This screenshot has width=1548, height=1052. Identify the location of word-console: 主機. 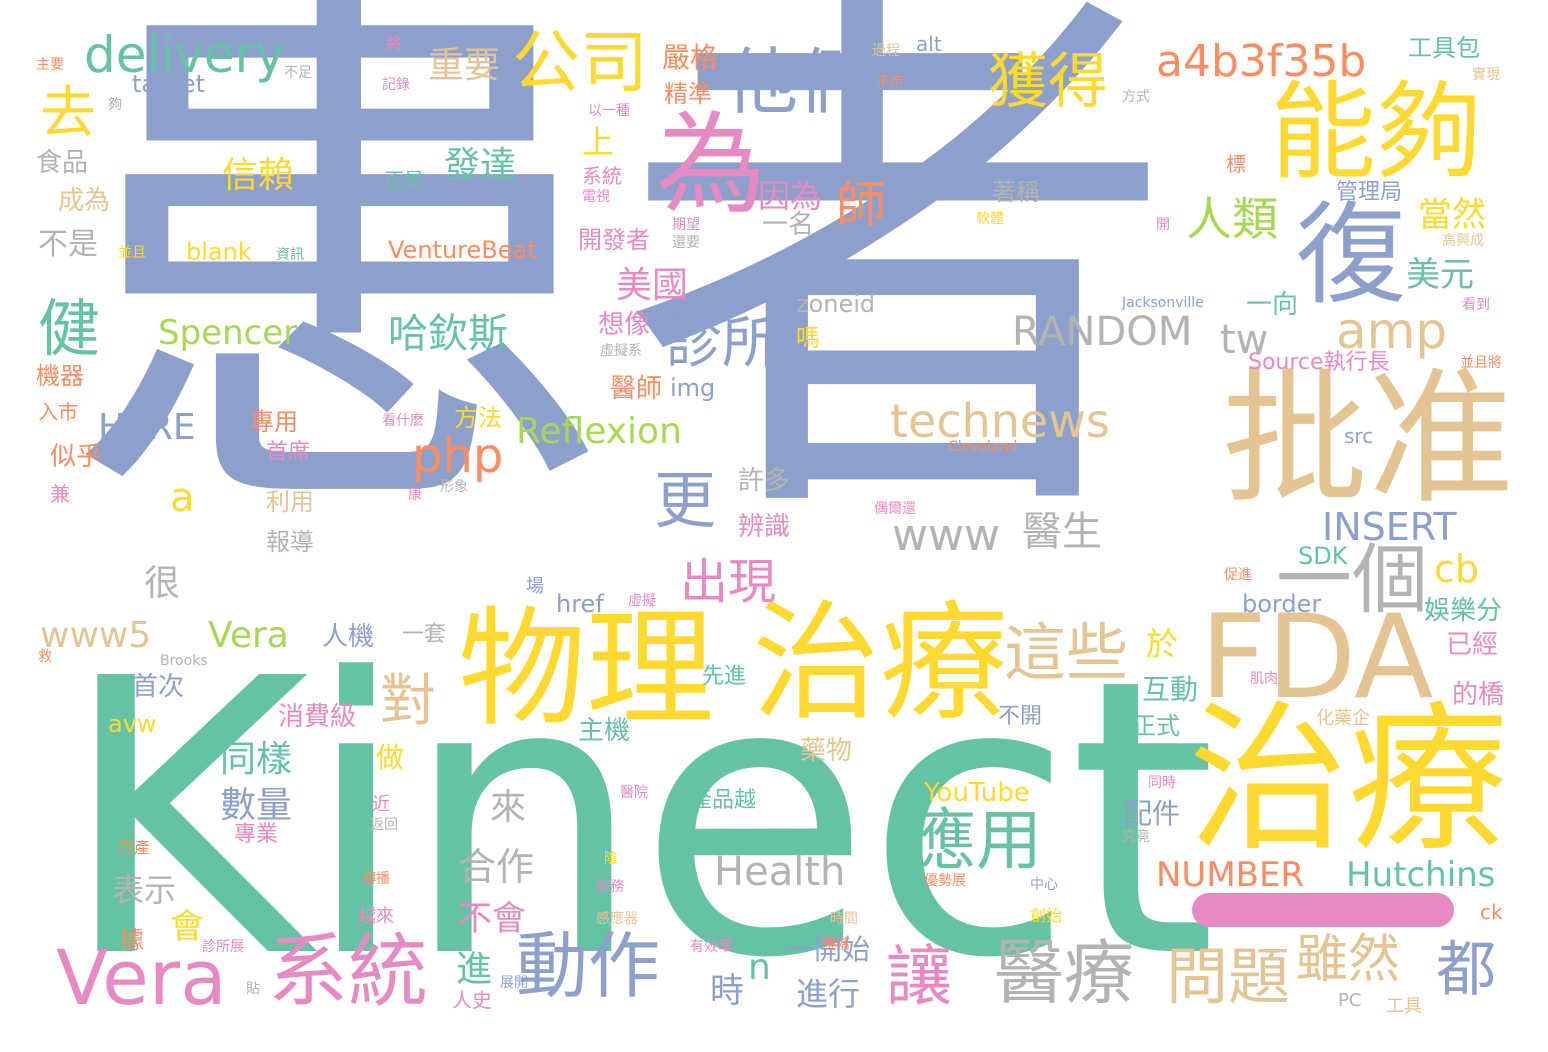
(604, 731).